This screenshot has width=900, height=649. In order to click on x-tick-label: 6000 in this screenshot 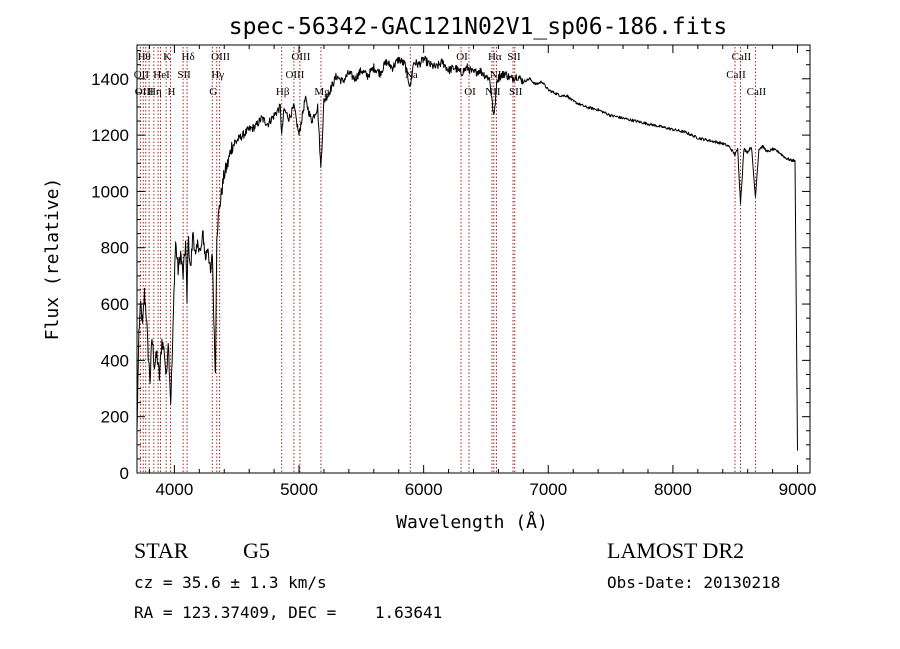, I will do `click(424, 489)`.